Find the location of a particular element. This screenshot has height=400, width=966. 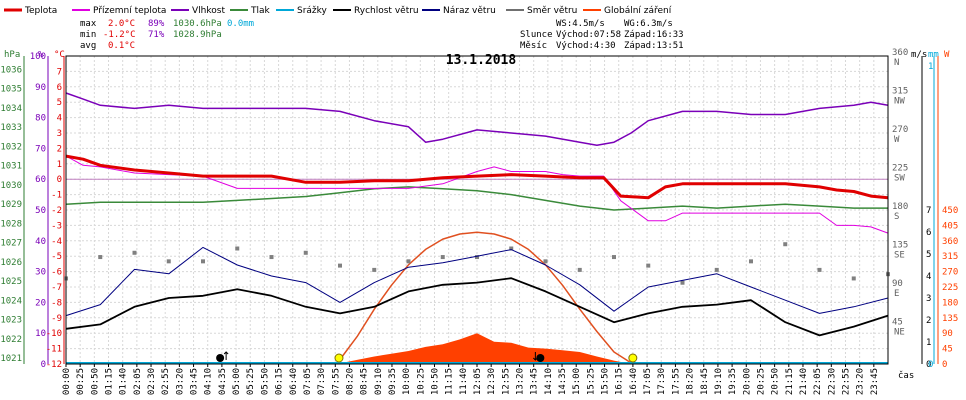

temperature-tick-label: 6 is located at coordinates (59, 88).